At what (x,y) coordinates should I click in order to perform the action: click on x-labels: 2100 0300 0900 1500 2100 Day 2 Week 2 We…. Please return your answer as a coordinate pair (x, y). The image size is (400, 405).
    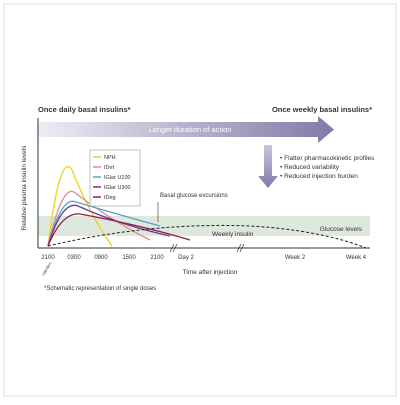
    Looking at the image, I should click on (203, 258).